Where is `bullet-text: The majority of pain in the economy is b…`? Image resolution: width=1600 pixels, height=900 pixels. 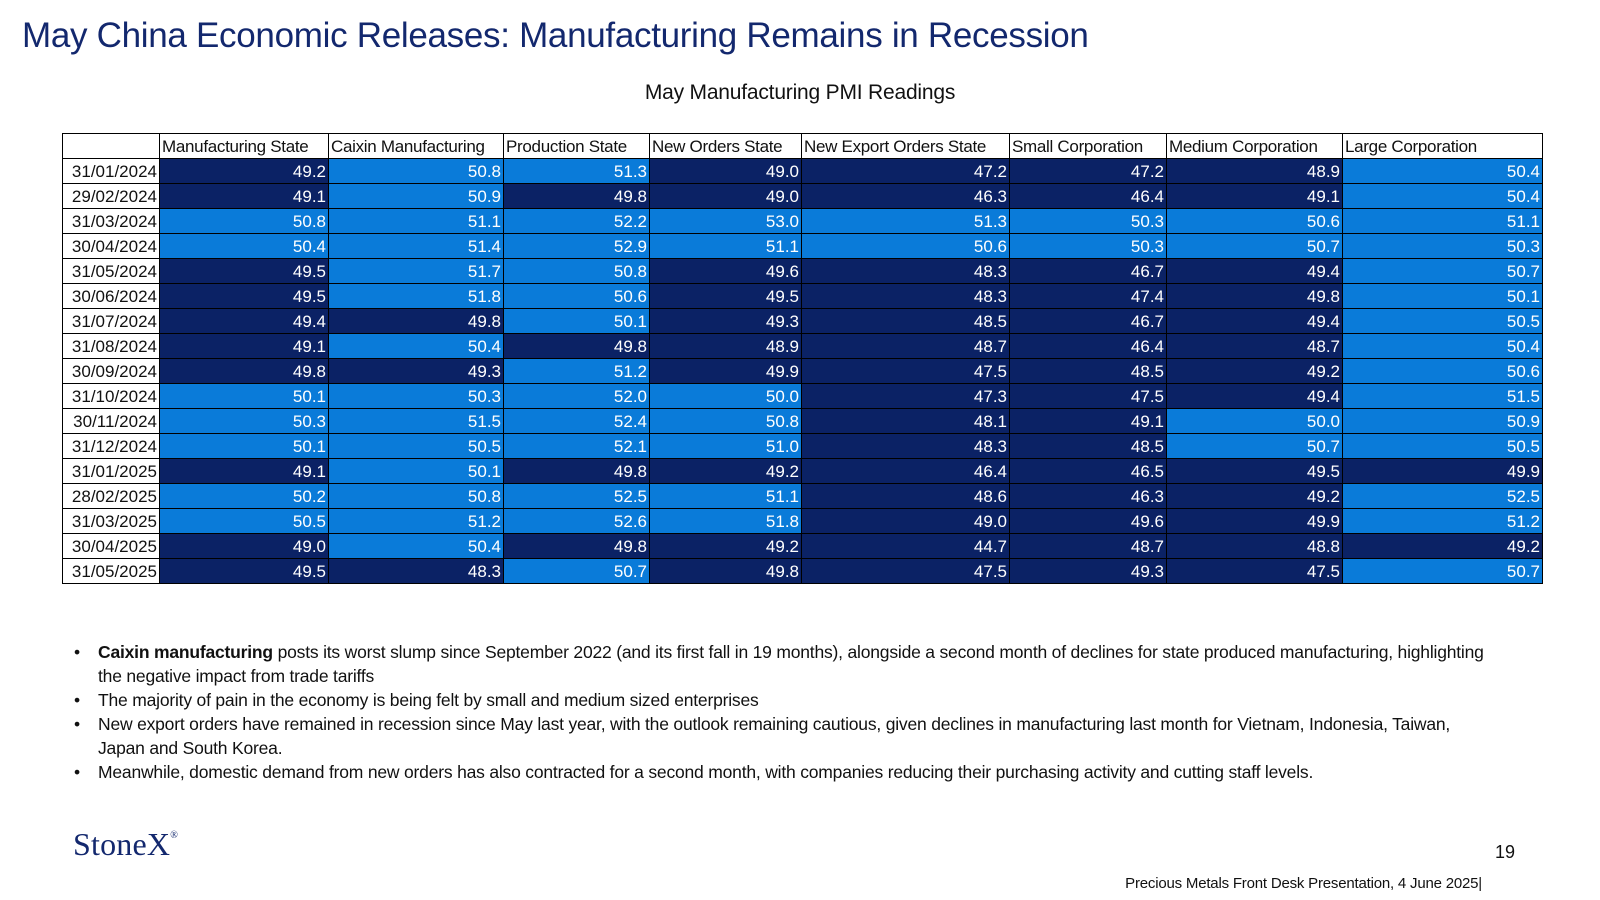
bullet-text: The majority of pain in the economy is b… is located at coordinates (428, 700).